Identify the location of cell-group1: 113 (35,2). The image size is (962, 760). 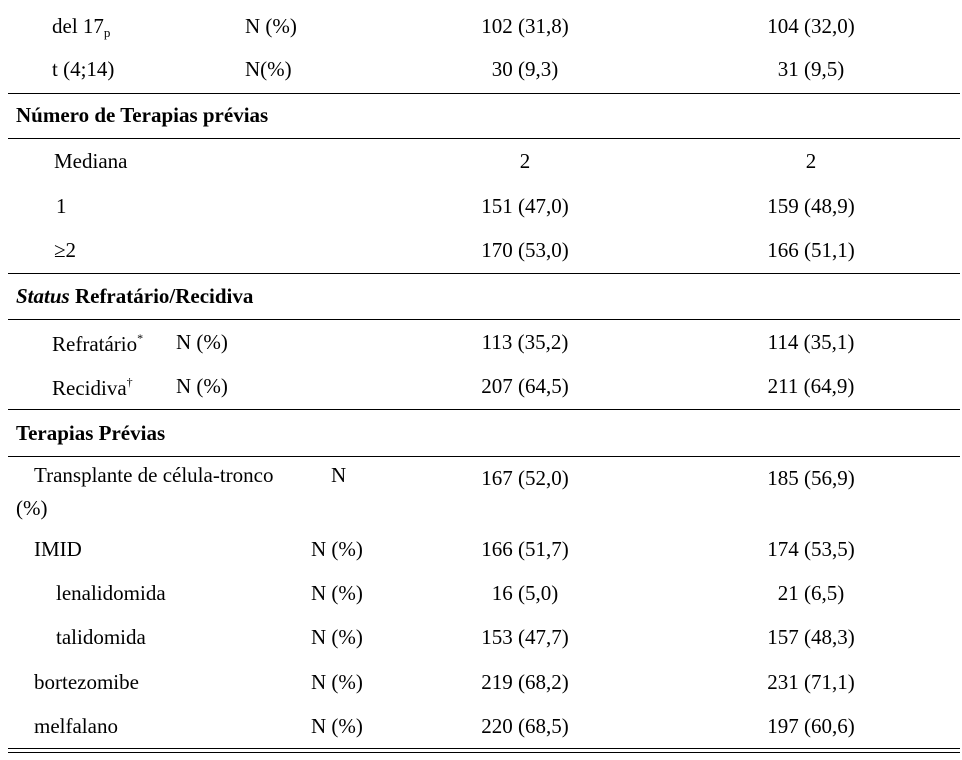
(525, 342).